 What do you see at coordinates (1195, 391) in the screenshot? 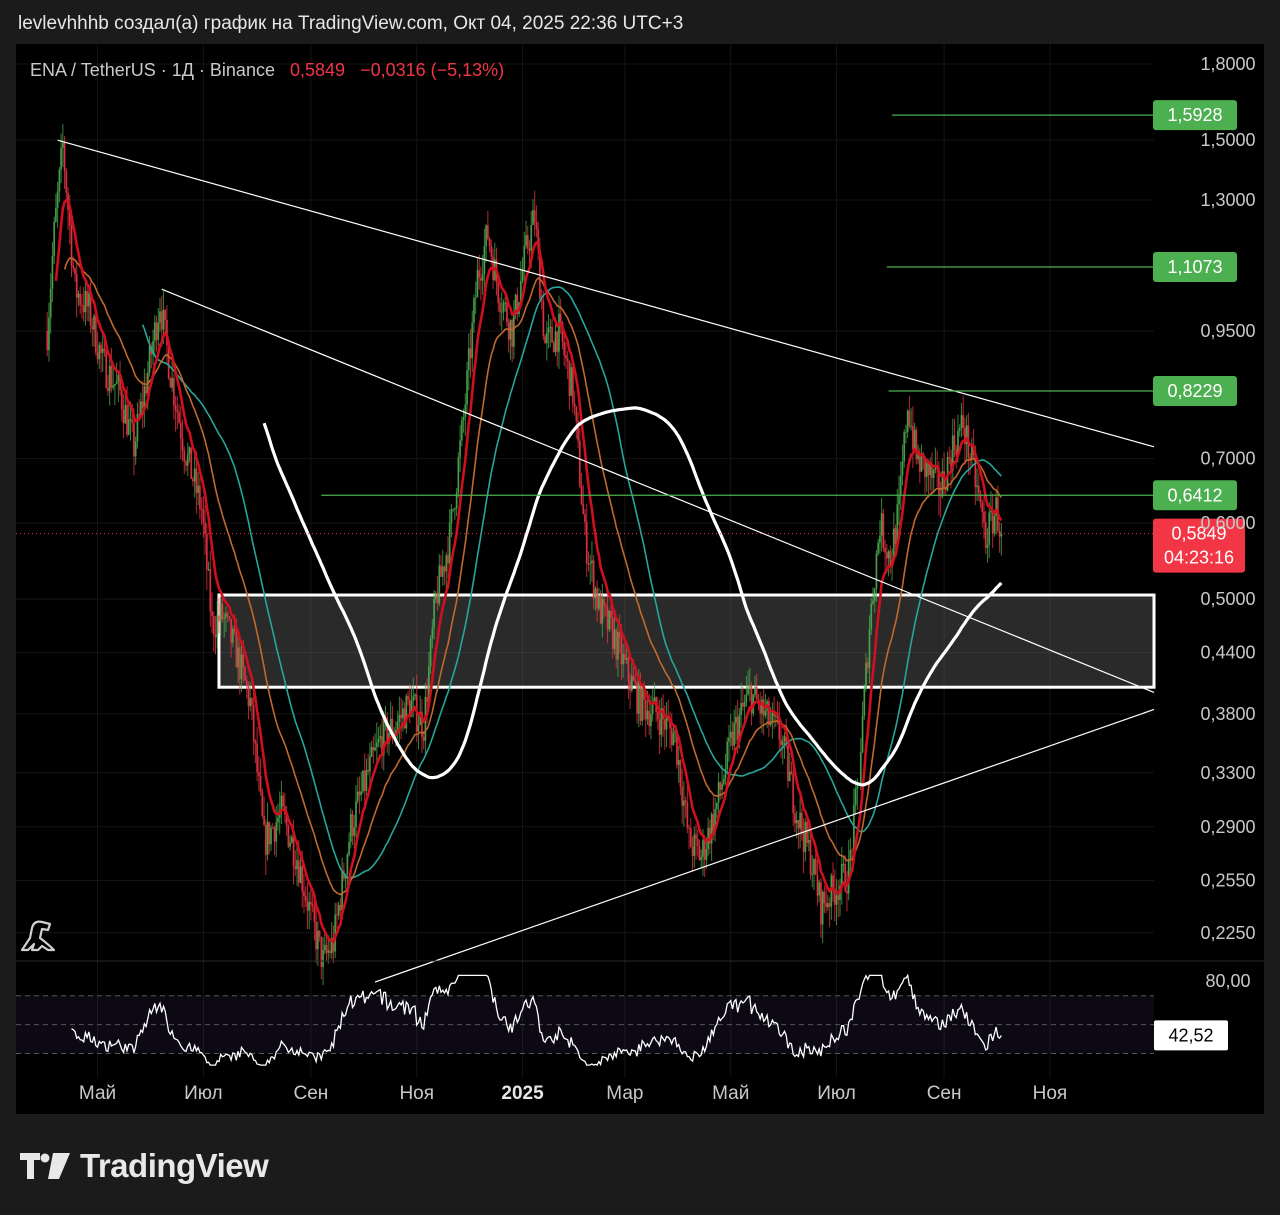
I see `price-tag` at bounding box center [1195, 391].